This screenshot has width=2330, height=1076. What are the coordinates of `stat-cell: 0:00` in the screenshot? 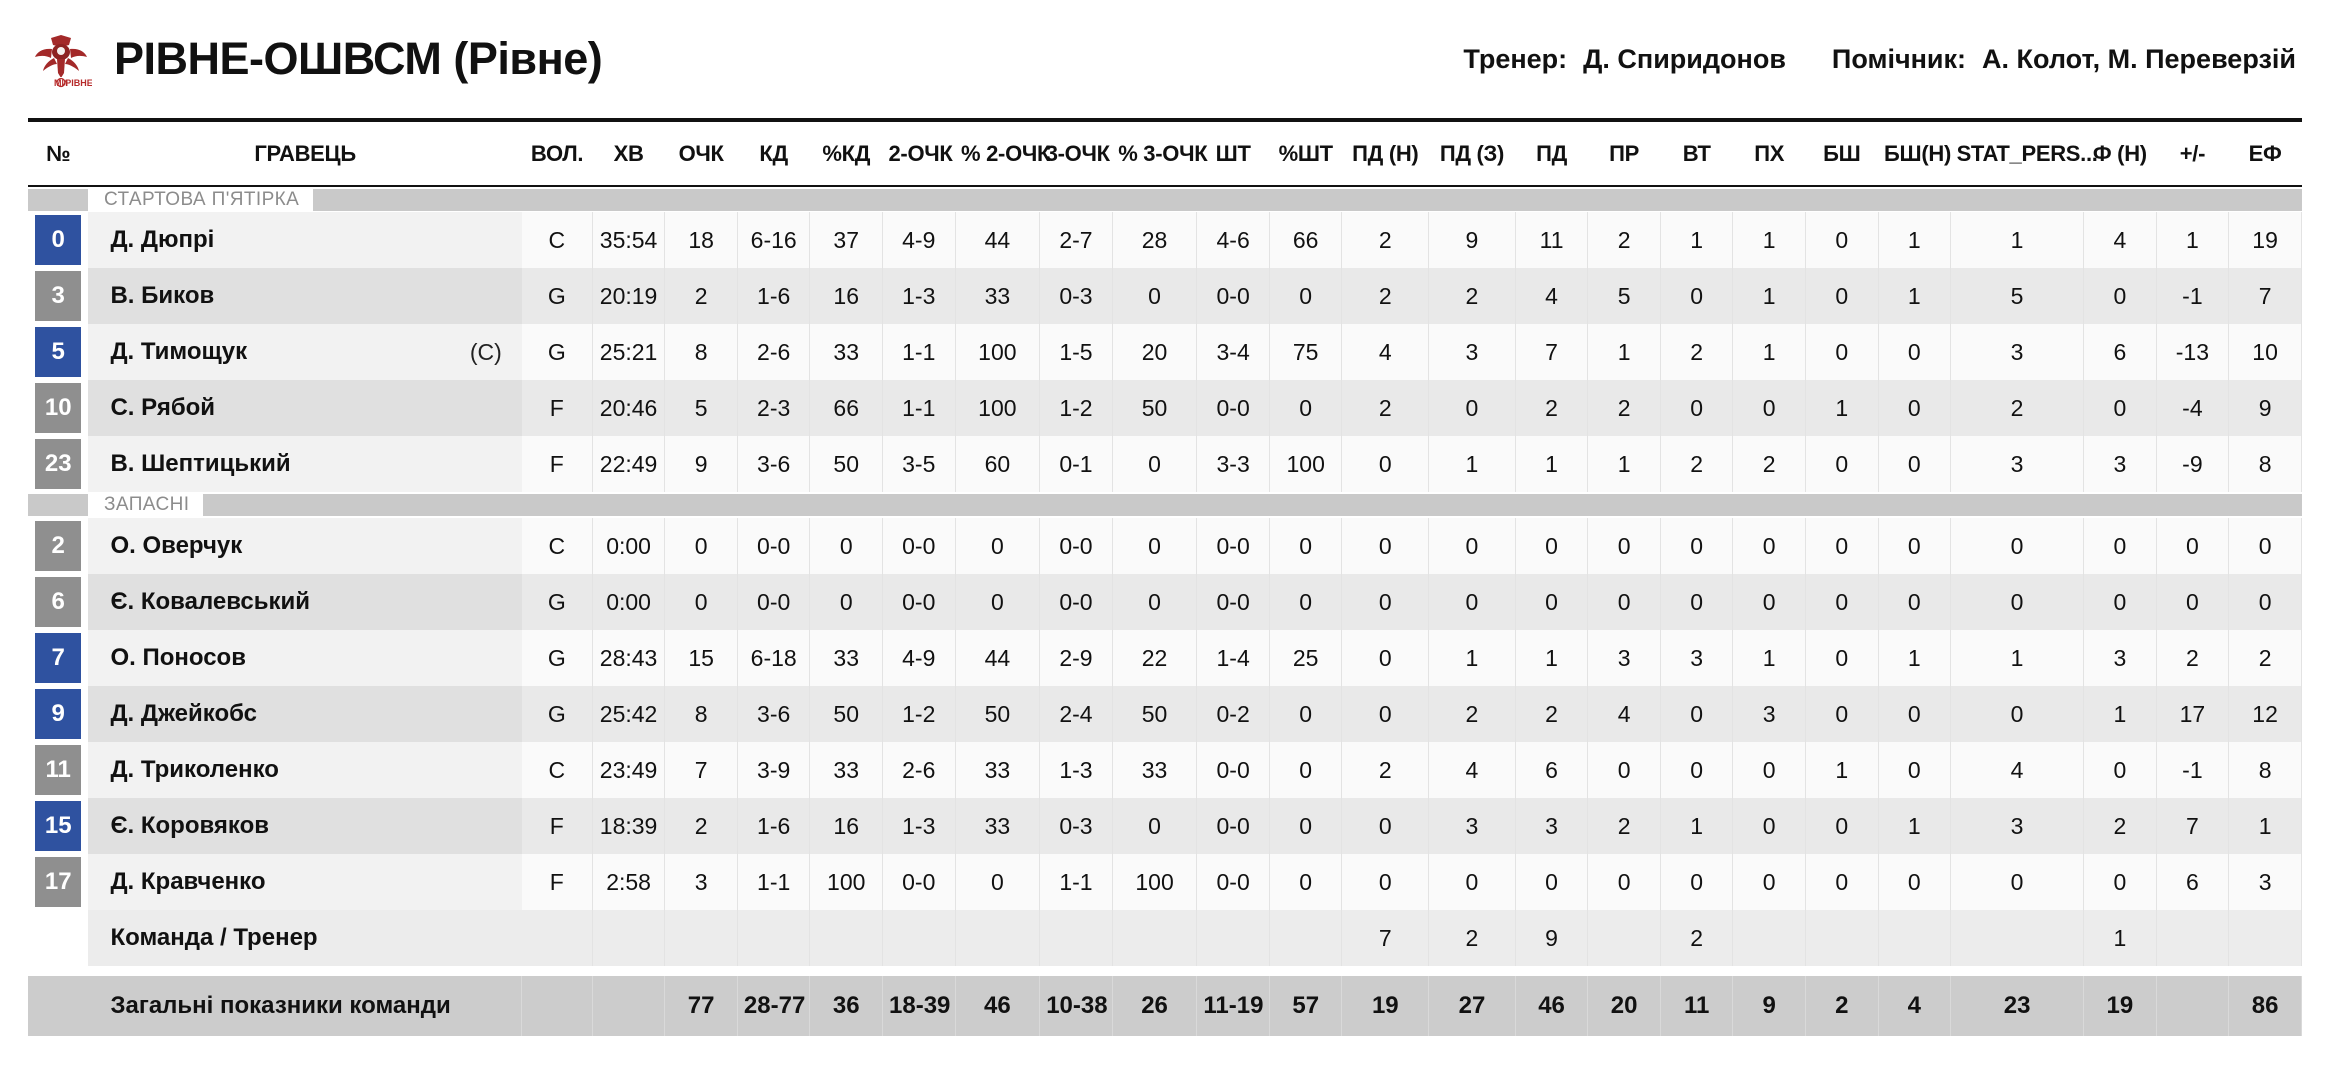 It's located at (629, 602).